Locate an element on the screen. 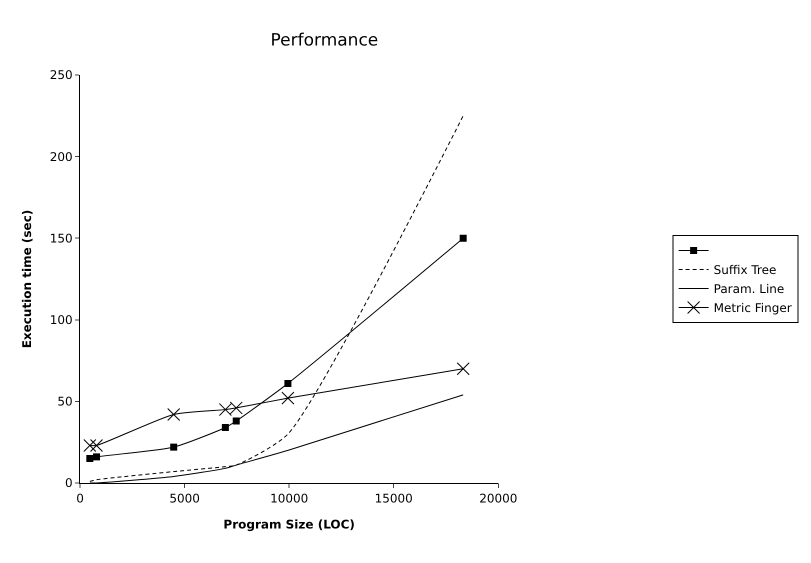 The height and width of the screenshot is (563, 811). legend-label: Param. Line is located at coordinates (749, 289).